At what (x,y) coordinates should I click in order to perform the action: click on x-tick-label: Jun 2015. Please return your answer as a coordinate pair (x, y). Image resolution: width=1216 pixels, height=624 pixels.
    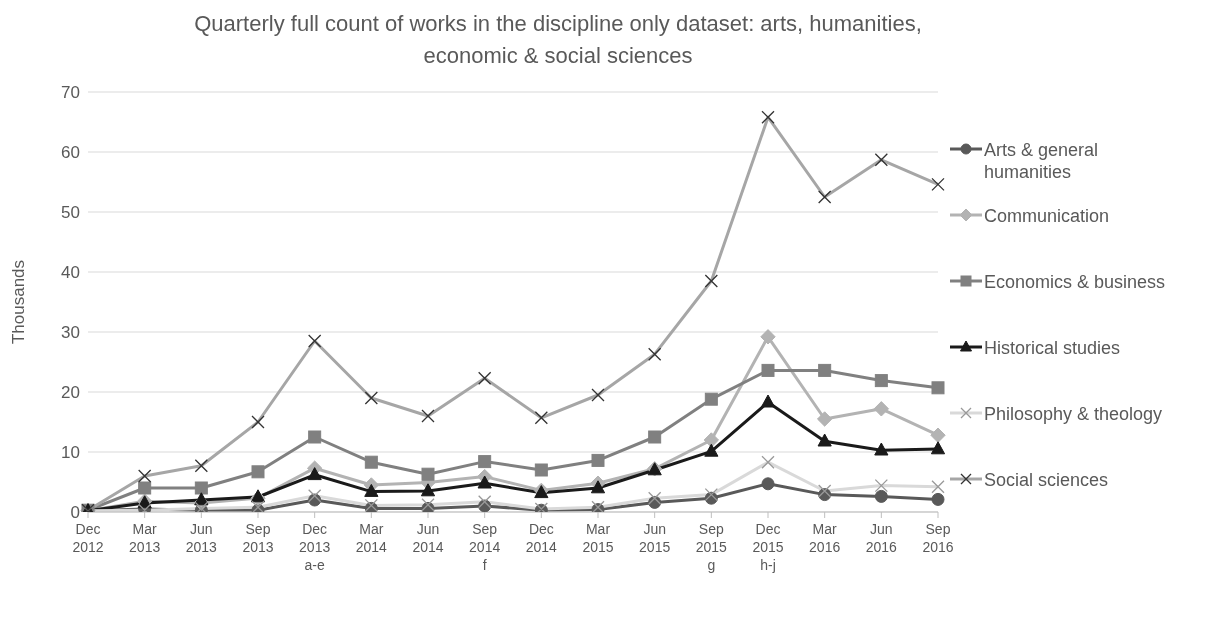
    Looking at the image, I should click on (655, 538).